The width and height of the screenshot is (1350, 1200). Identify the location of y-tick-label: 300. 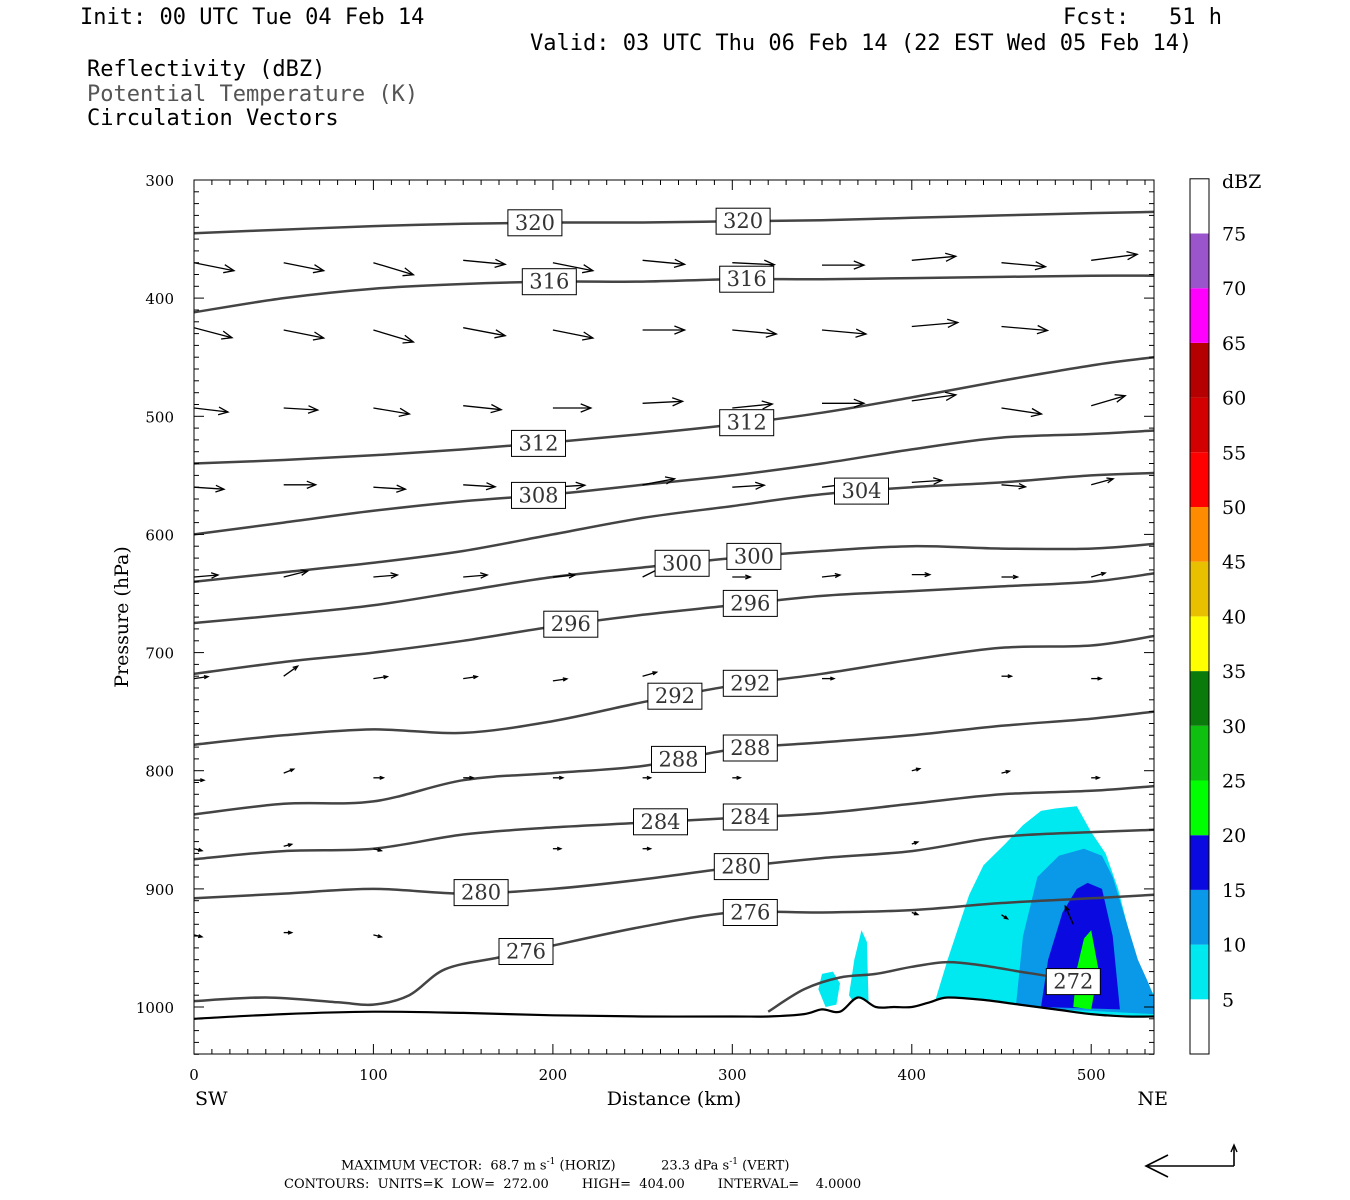
(159, 181).